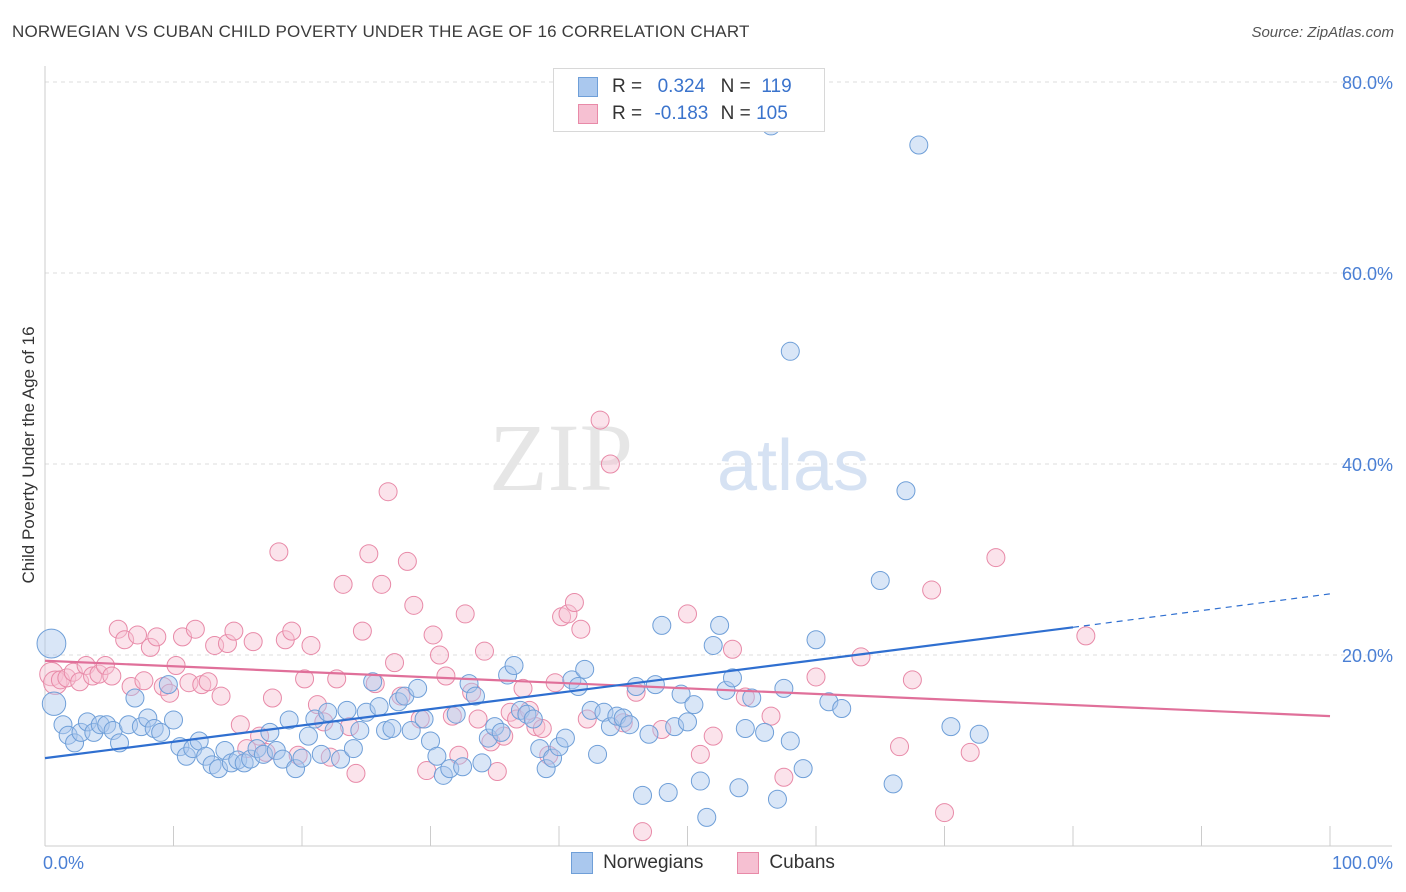 This screenshot has width=1406, height=892. Describe the element at coordinates (793, 466) in the screenshot. I see `watermark-atlas: atlas` at that location.